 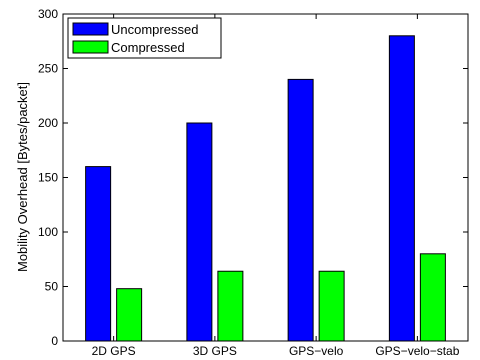 What do you see at coordinates (144, 38) in the screenshot?
I see `legend: Uncompressed Compressed` at bounding box center [144, 38].